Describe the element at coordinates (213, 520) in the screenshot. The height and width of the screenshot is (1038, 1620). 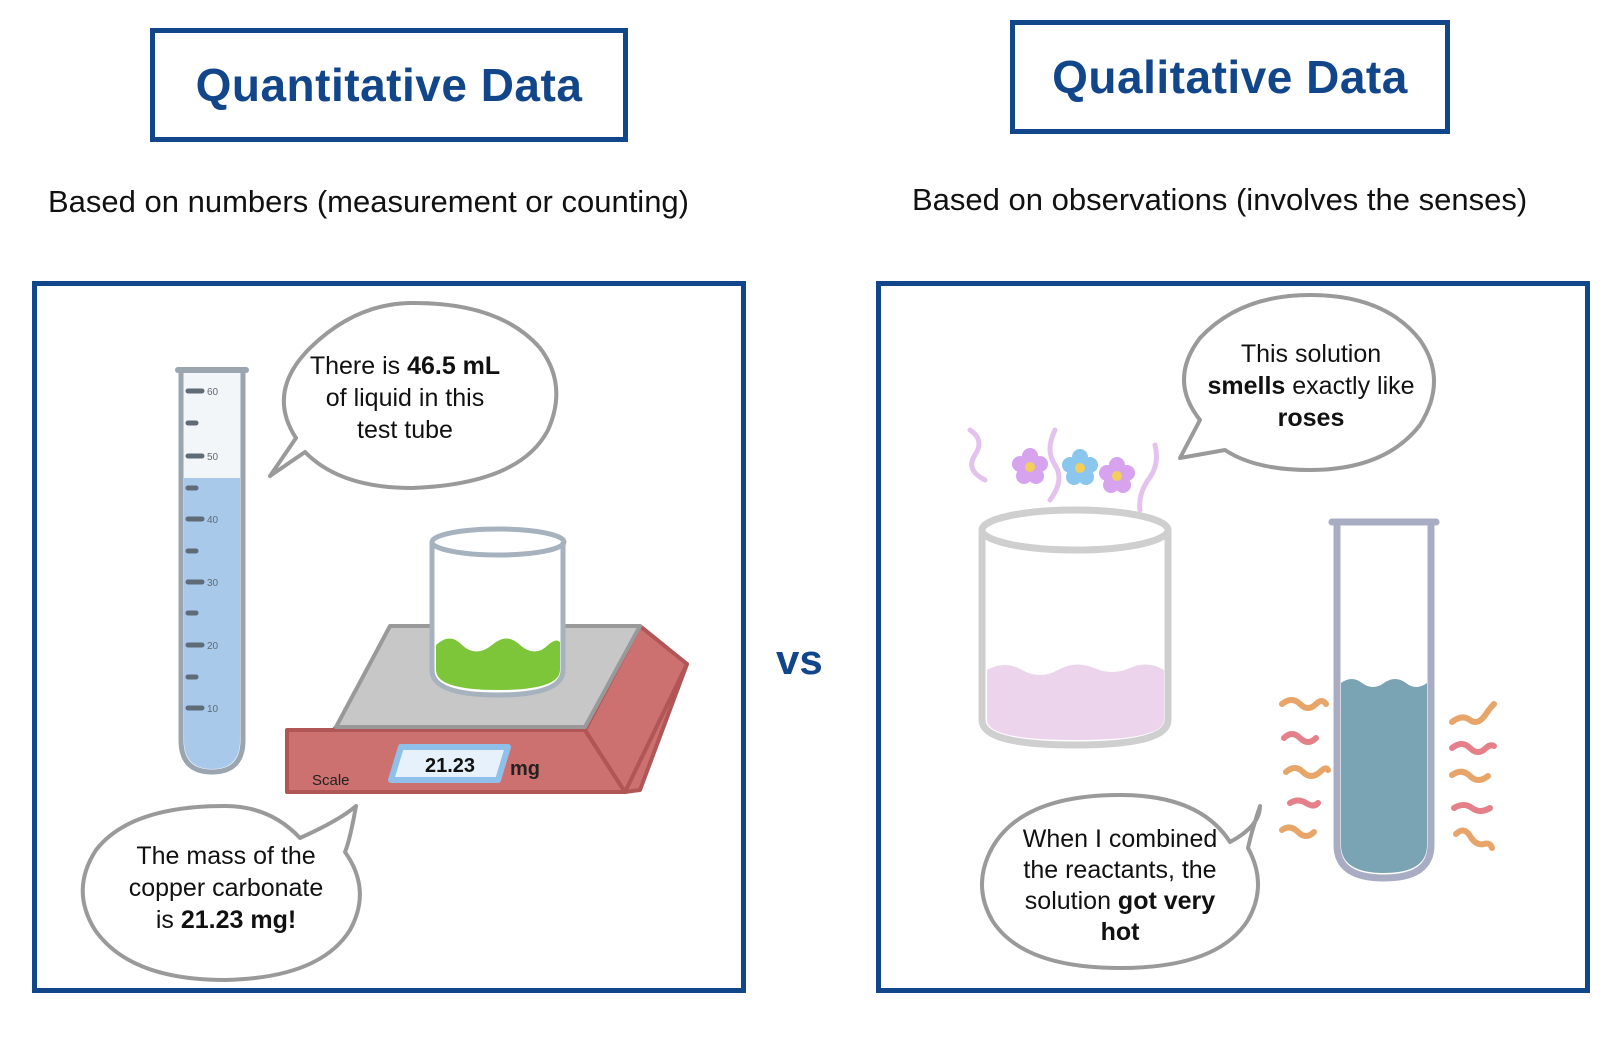
I see `tube-tick-label: 40` at that location.